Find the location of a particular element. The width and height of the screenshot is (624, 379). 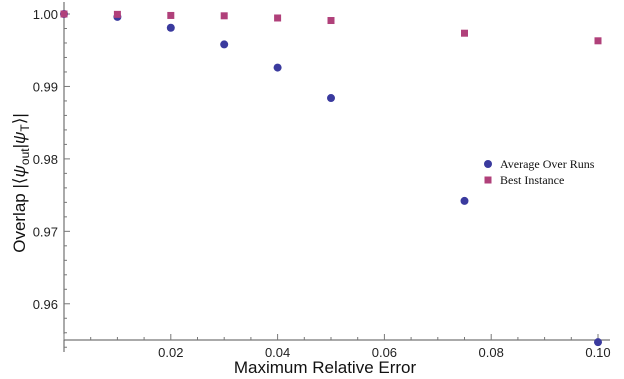

x-tick-label: 0.04 is located at coordinates (277, 352).